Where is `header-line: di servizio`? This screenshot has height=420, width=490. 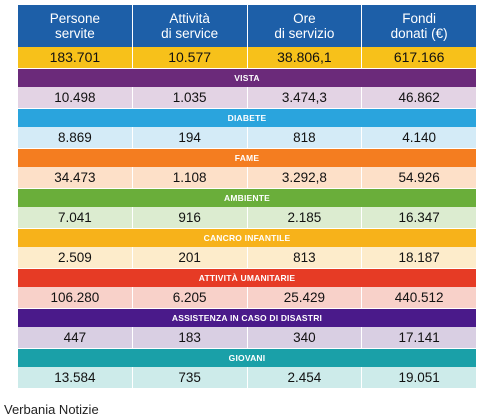 header-line: di servizio is located at coordinates (304, 33).